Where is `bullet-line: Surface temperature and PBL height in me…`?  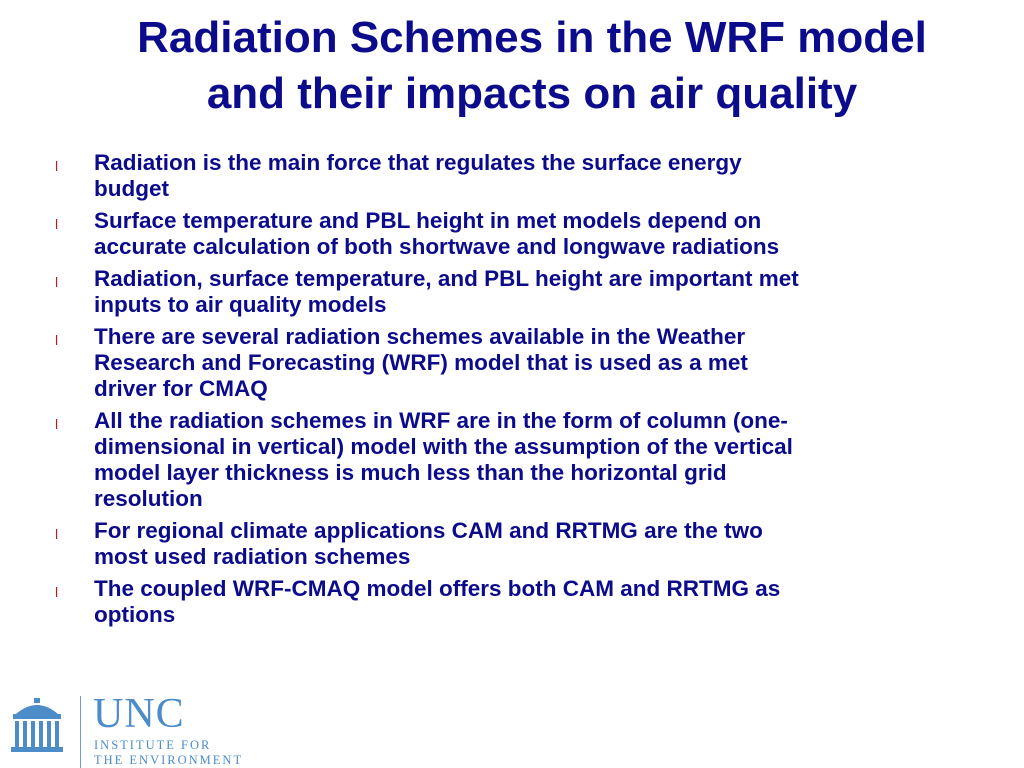 bullet-line: Surface temperature and PBL height in me… is located at coordinates (428, 220).